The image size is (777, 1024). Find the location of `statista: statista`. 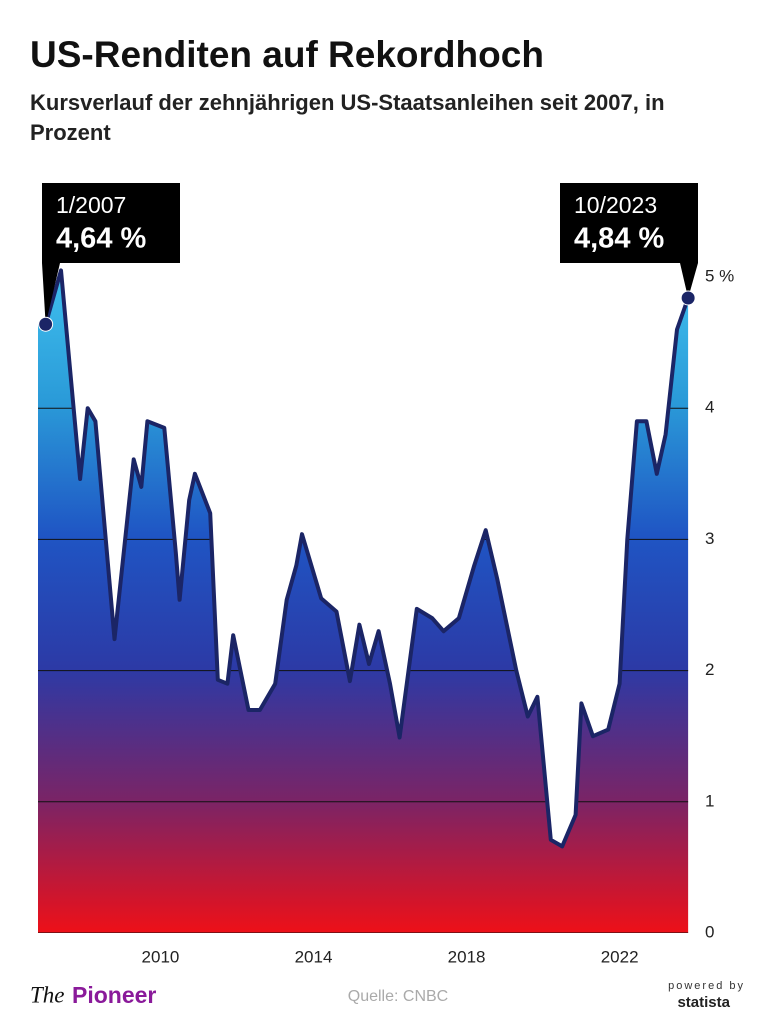

statista: statista is located at coordinates (703, 1002).